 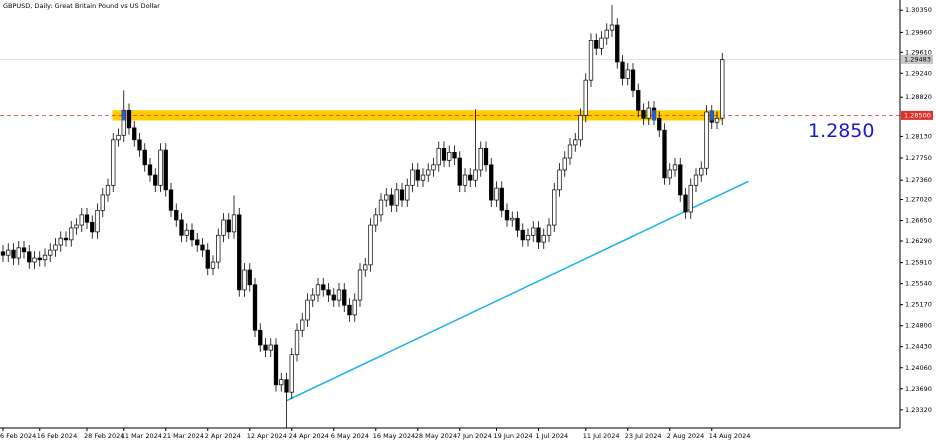 What do you see at coordinates (18, 436) in the screenshot?
I see `x-tick-label: 6 Feb 2024` at bounding box center [18, 436].